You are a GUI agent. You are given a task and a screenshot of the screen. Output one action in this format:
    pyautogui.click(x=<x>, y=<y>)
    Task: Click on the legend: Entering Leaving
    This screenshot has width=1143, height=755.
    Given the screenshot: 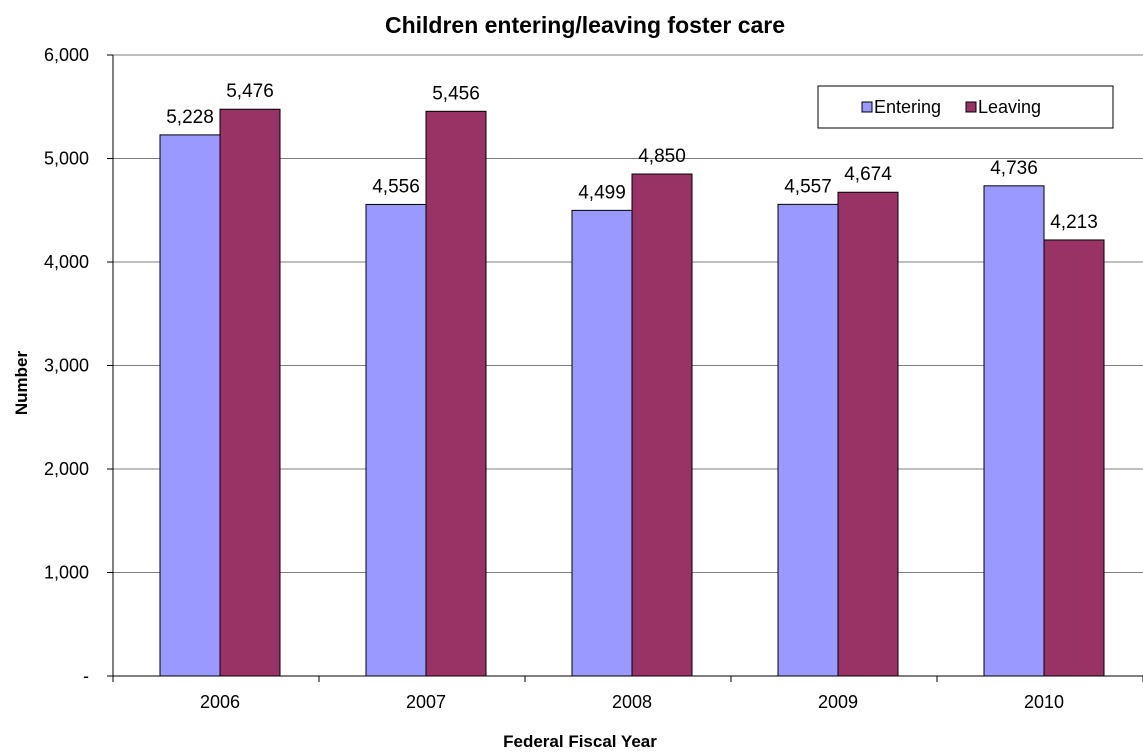 What is the action you would take?
    pyautogui.click(x=965, y=107)
    